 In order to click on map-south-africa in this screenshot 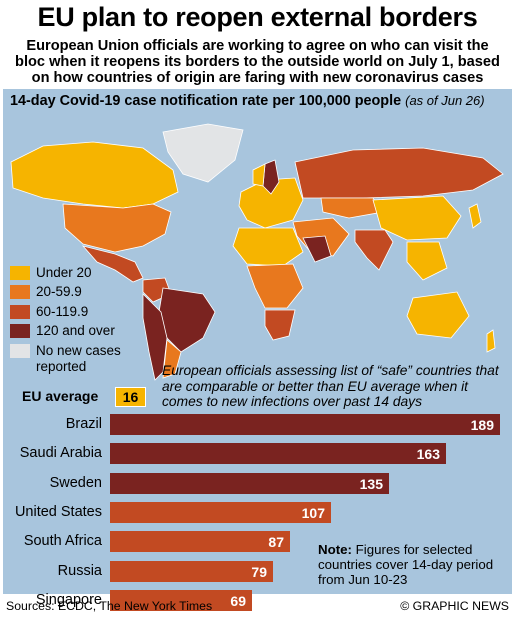, I will do `click(280, 325)`.